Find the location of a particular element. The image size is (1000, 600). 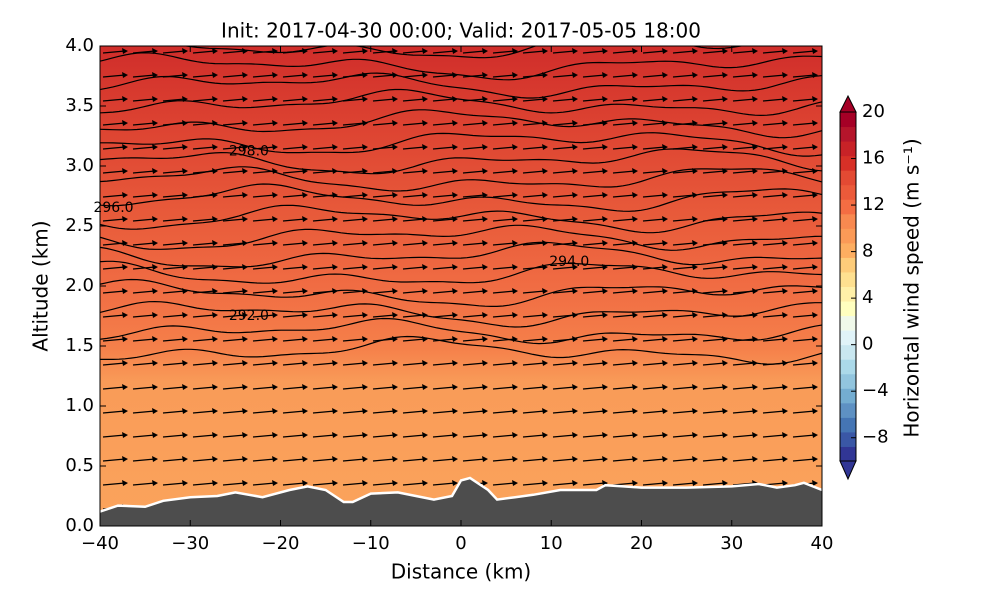

y-tick-label: 0.5 is located at coordinates (79, 465).